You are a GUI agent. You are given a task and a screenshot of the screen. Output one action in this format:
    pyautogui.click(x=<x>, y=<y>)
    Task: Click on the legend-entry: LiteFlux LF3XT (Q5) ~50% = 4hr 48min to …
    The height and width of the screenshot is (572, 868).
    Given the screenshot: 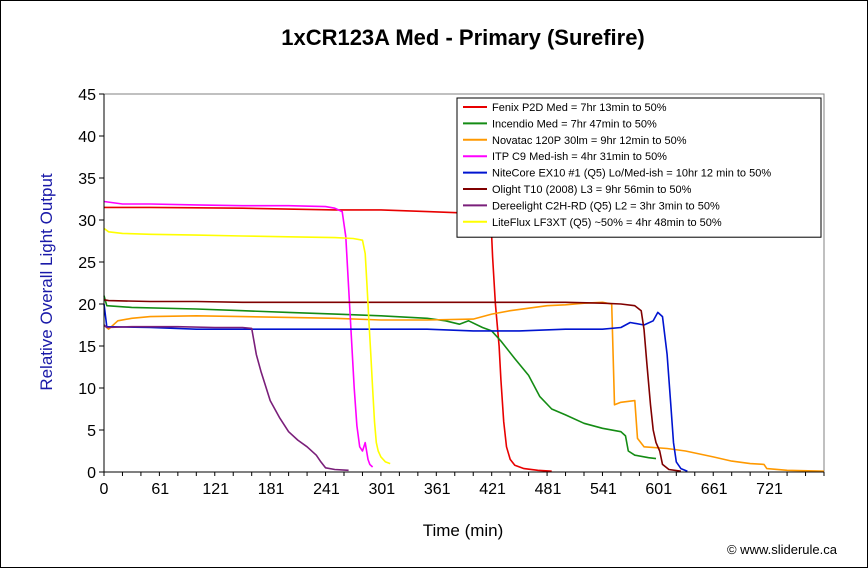 What is the action you would take?
    pyautogui.click(x=607, y=223)
    